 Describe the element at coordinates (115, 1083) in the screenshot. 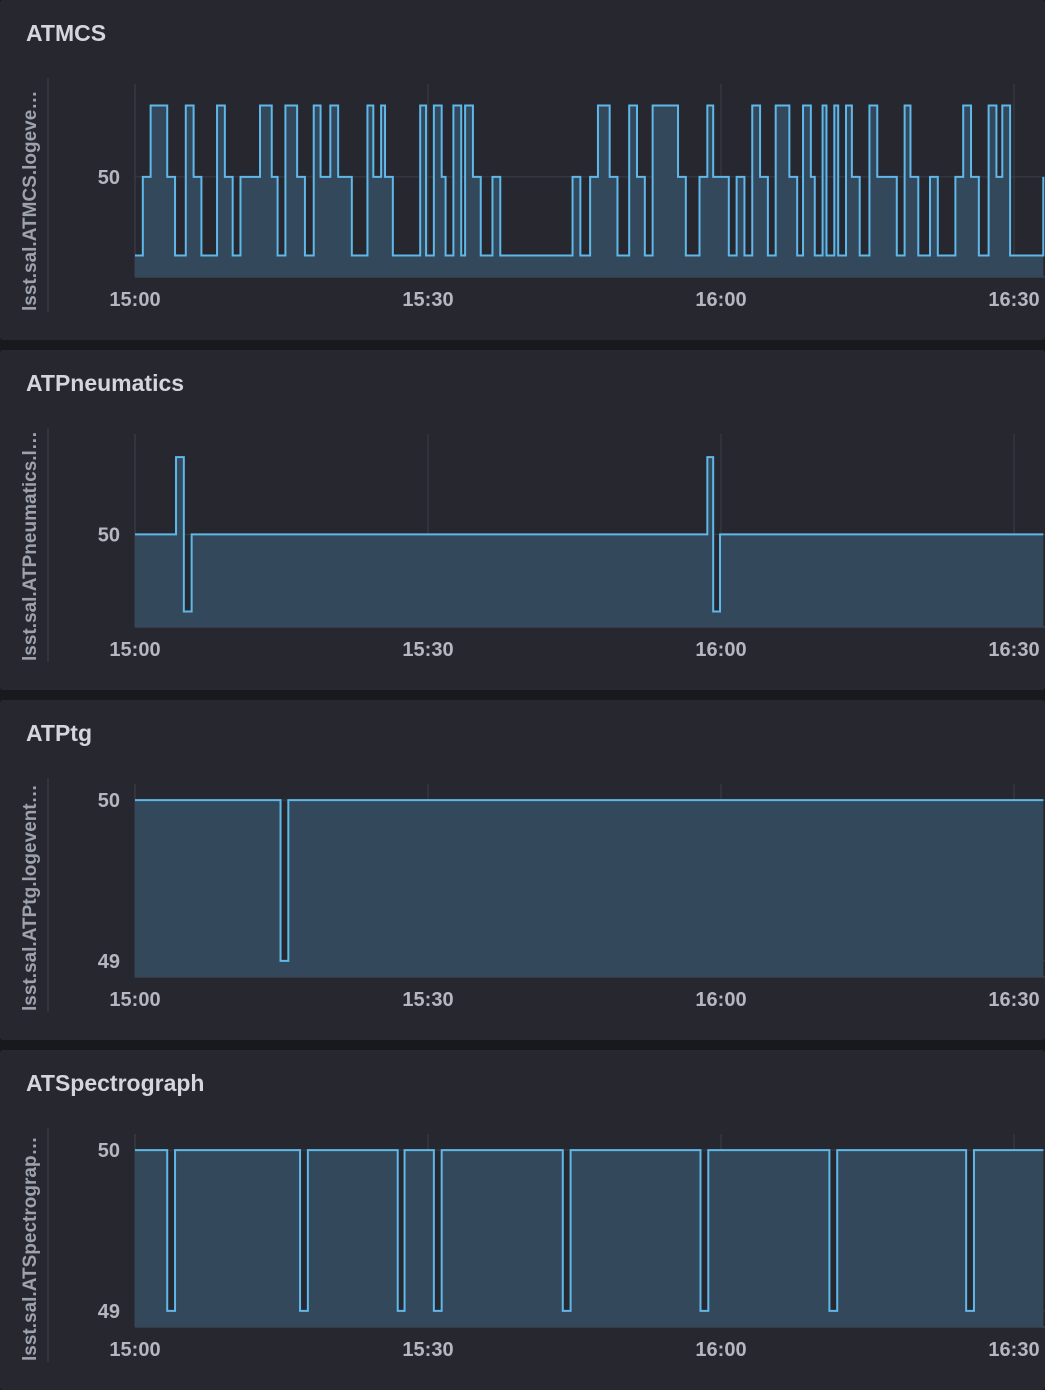

I see `panel-title: ATSpectrograph` at that location.